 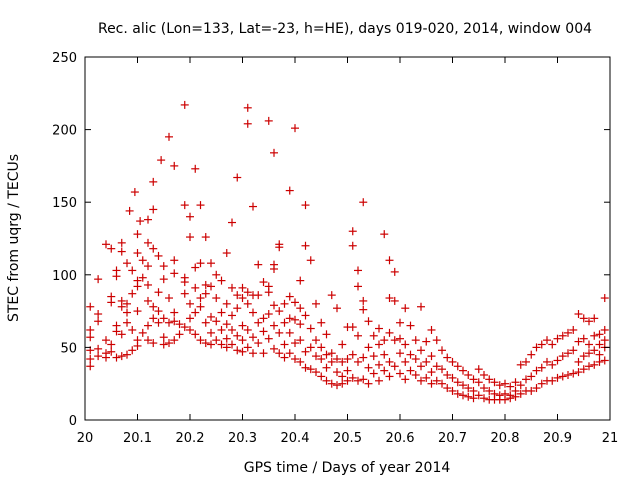 What do you see at coordinates (242, 438) in the screenshot?
I see `x-tick-label: 20.3` at bounding box center [242, 438].